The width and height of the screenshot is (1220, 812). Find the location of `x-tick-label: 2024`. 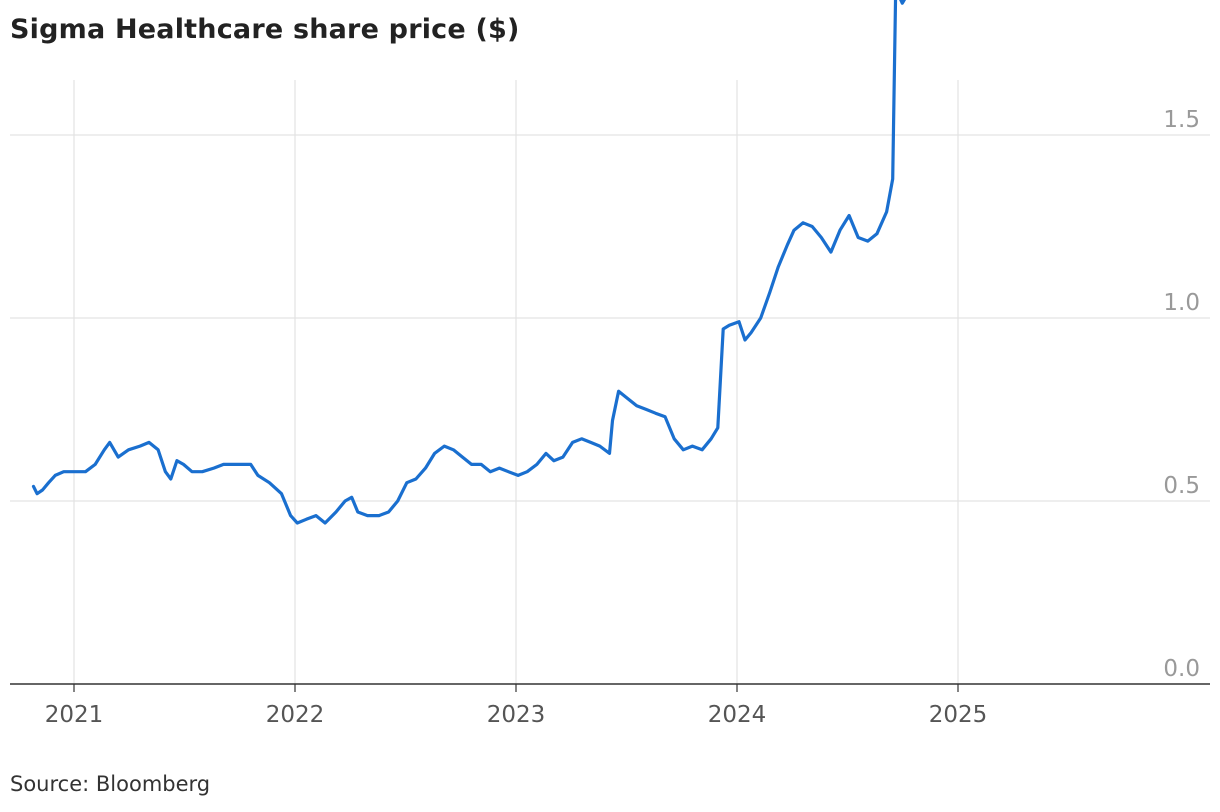

x-tick-label: 2024 is located at coordinates (737, 715).